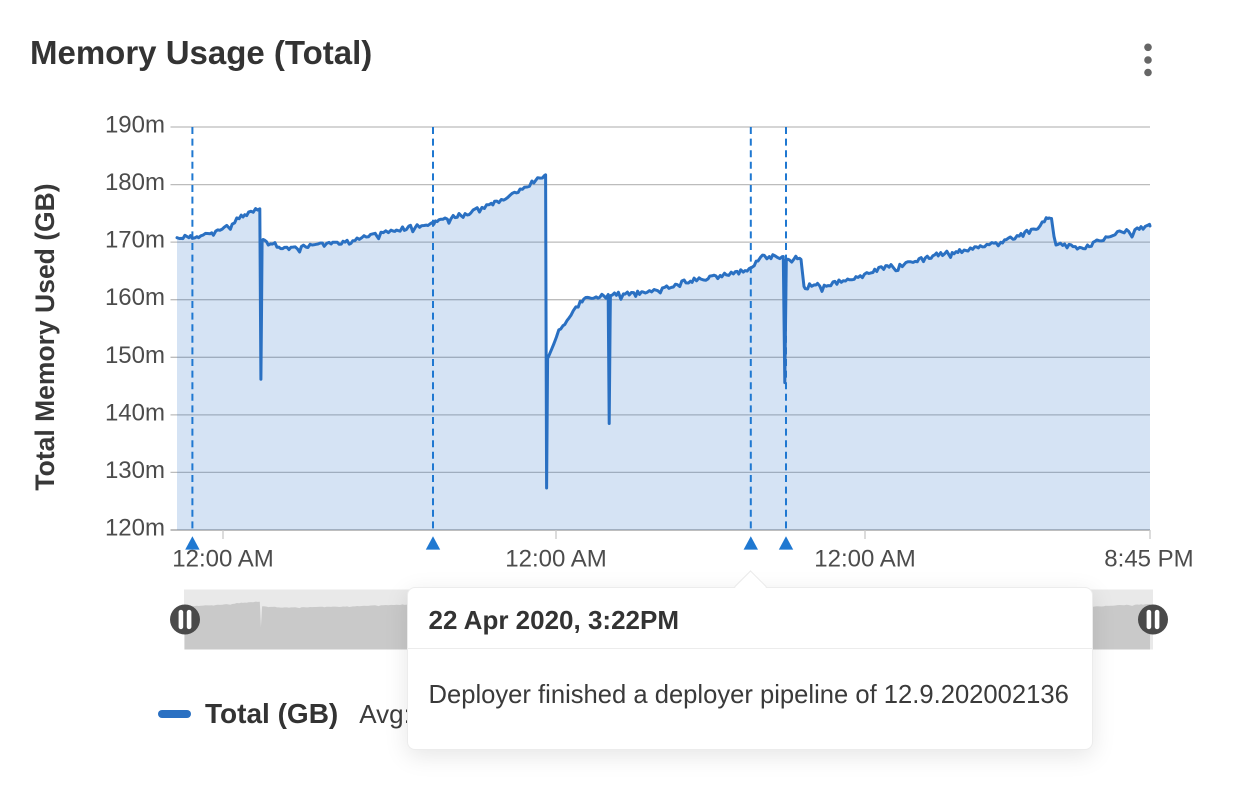 The width and height of the screenshot is (1244, 812). I want to click on svg-text: 170m, so click(135, 240).